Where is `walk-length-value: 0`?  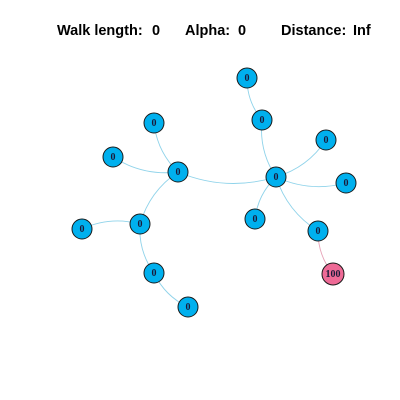
walk-length-value: 0 is located at coordinates (156, 31).